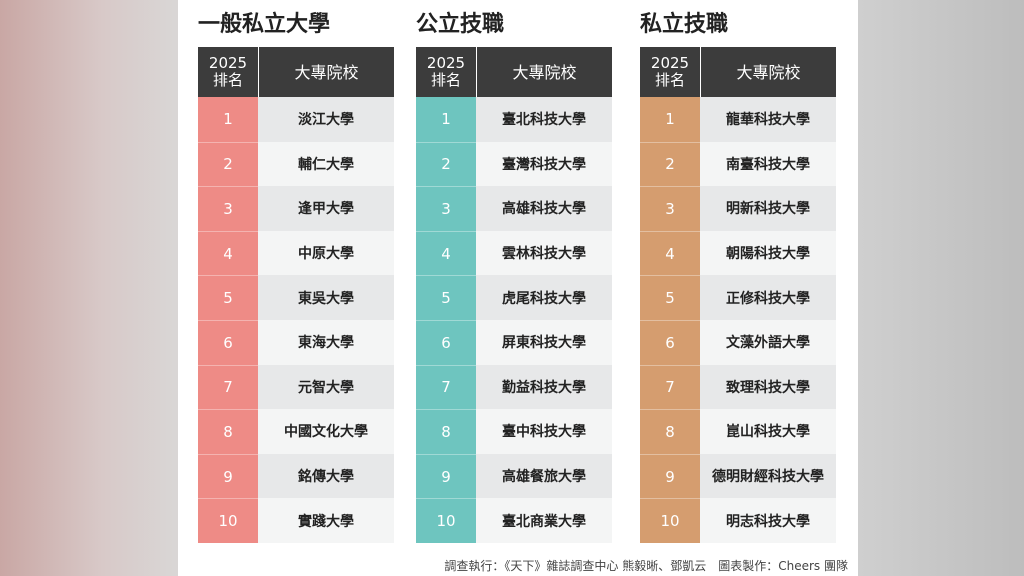 The image size is (1024, 576). I want to click on name-cell: 臺北商業大學, so click(544, 520).